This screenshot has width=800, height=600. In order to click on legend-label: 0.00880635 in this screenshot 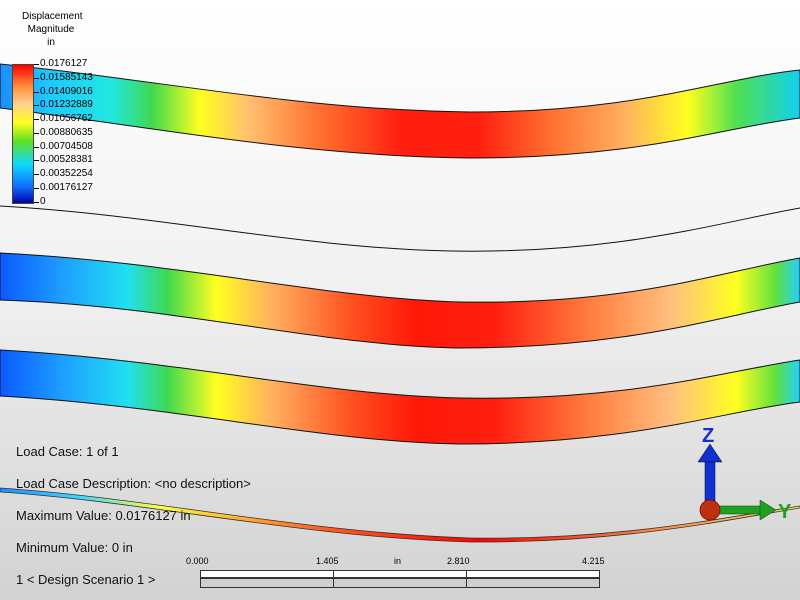, I will do `click(63, 134)`.